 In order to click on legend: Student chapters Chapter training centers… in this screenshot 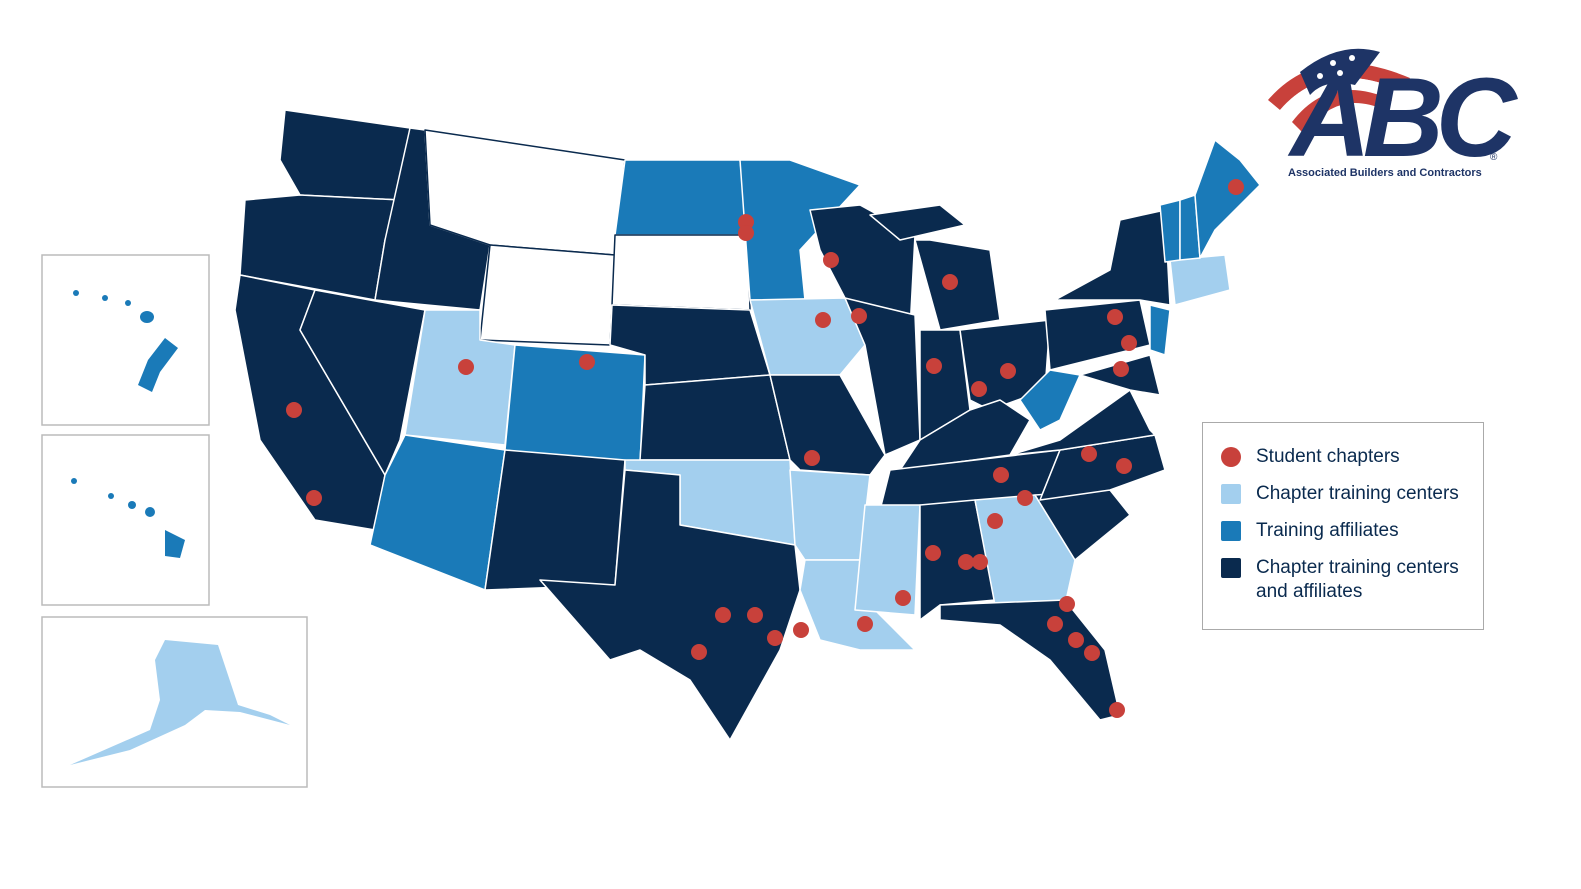, I will do `click(1343, 526)`.